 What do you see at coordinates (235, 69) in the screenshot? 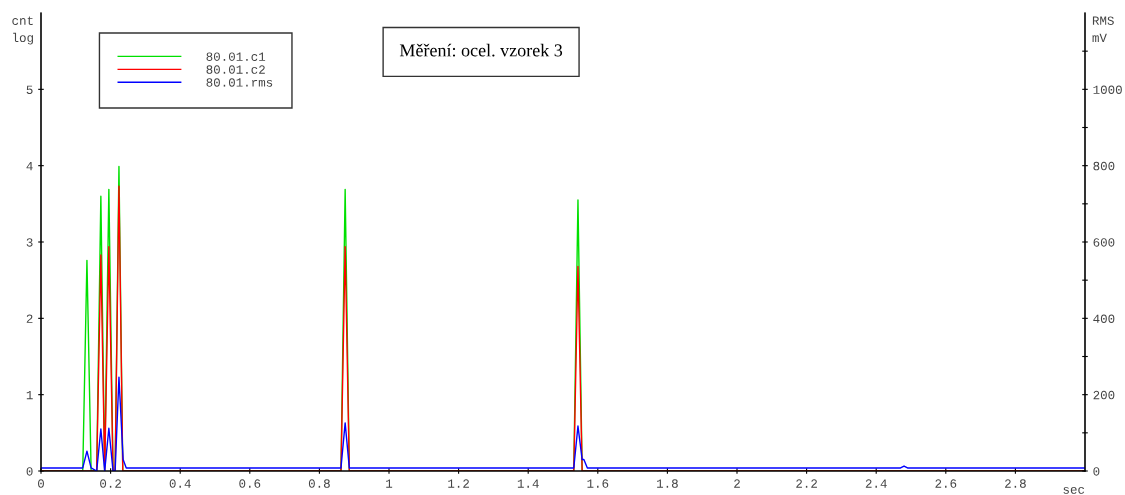
I see `legend-label: 80.01.c2` at bounding box center [235, 69].